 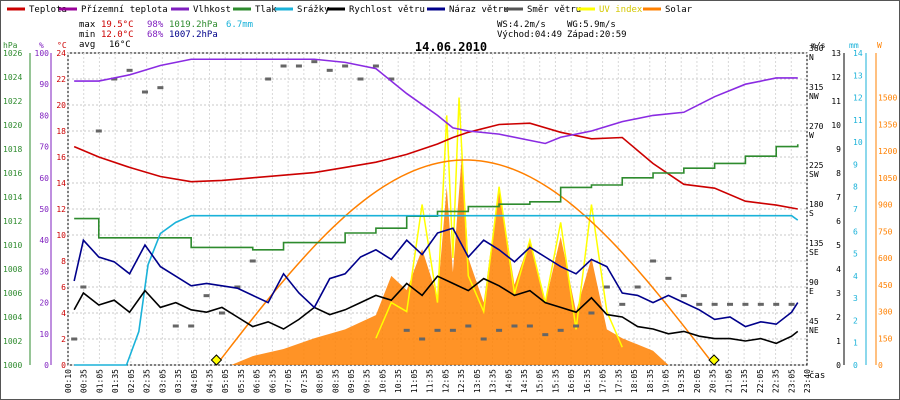 What do you see at coordinates (880, 365) in the screenshot?
I see `solar-tick: 0` at bounding box center [880, 365].